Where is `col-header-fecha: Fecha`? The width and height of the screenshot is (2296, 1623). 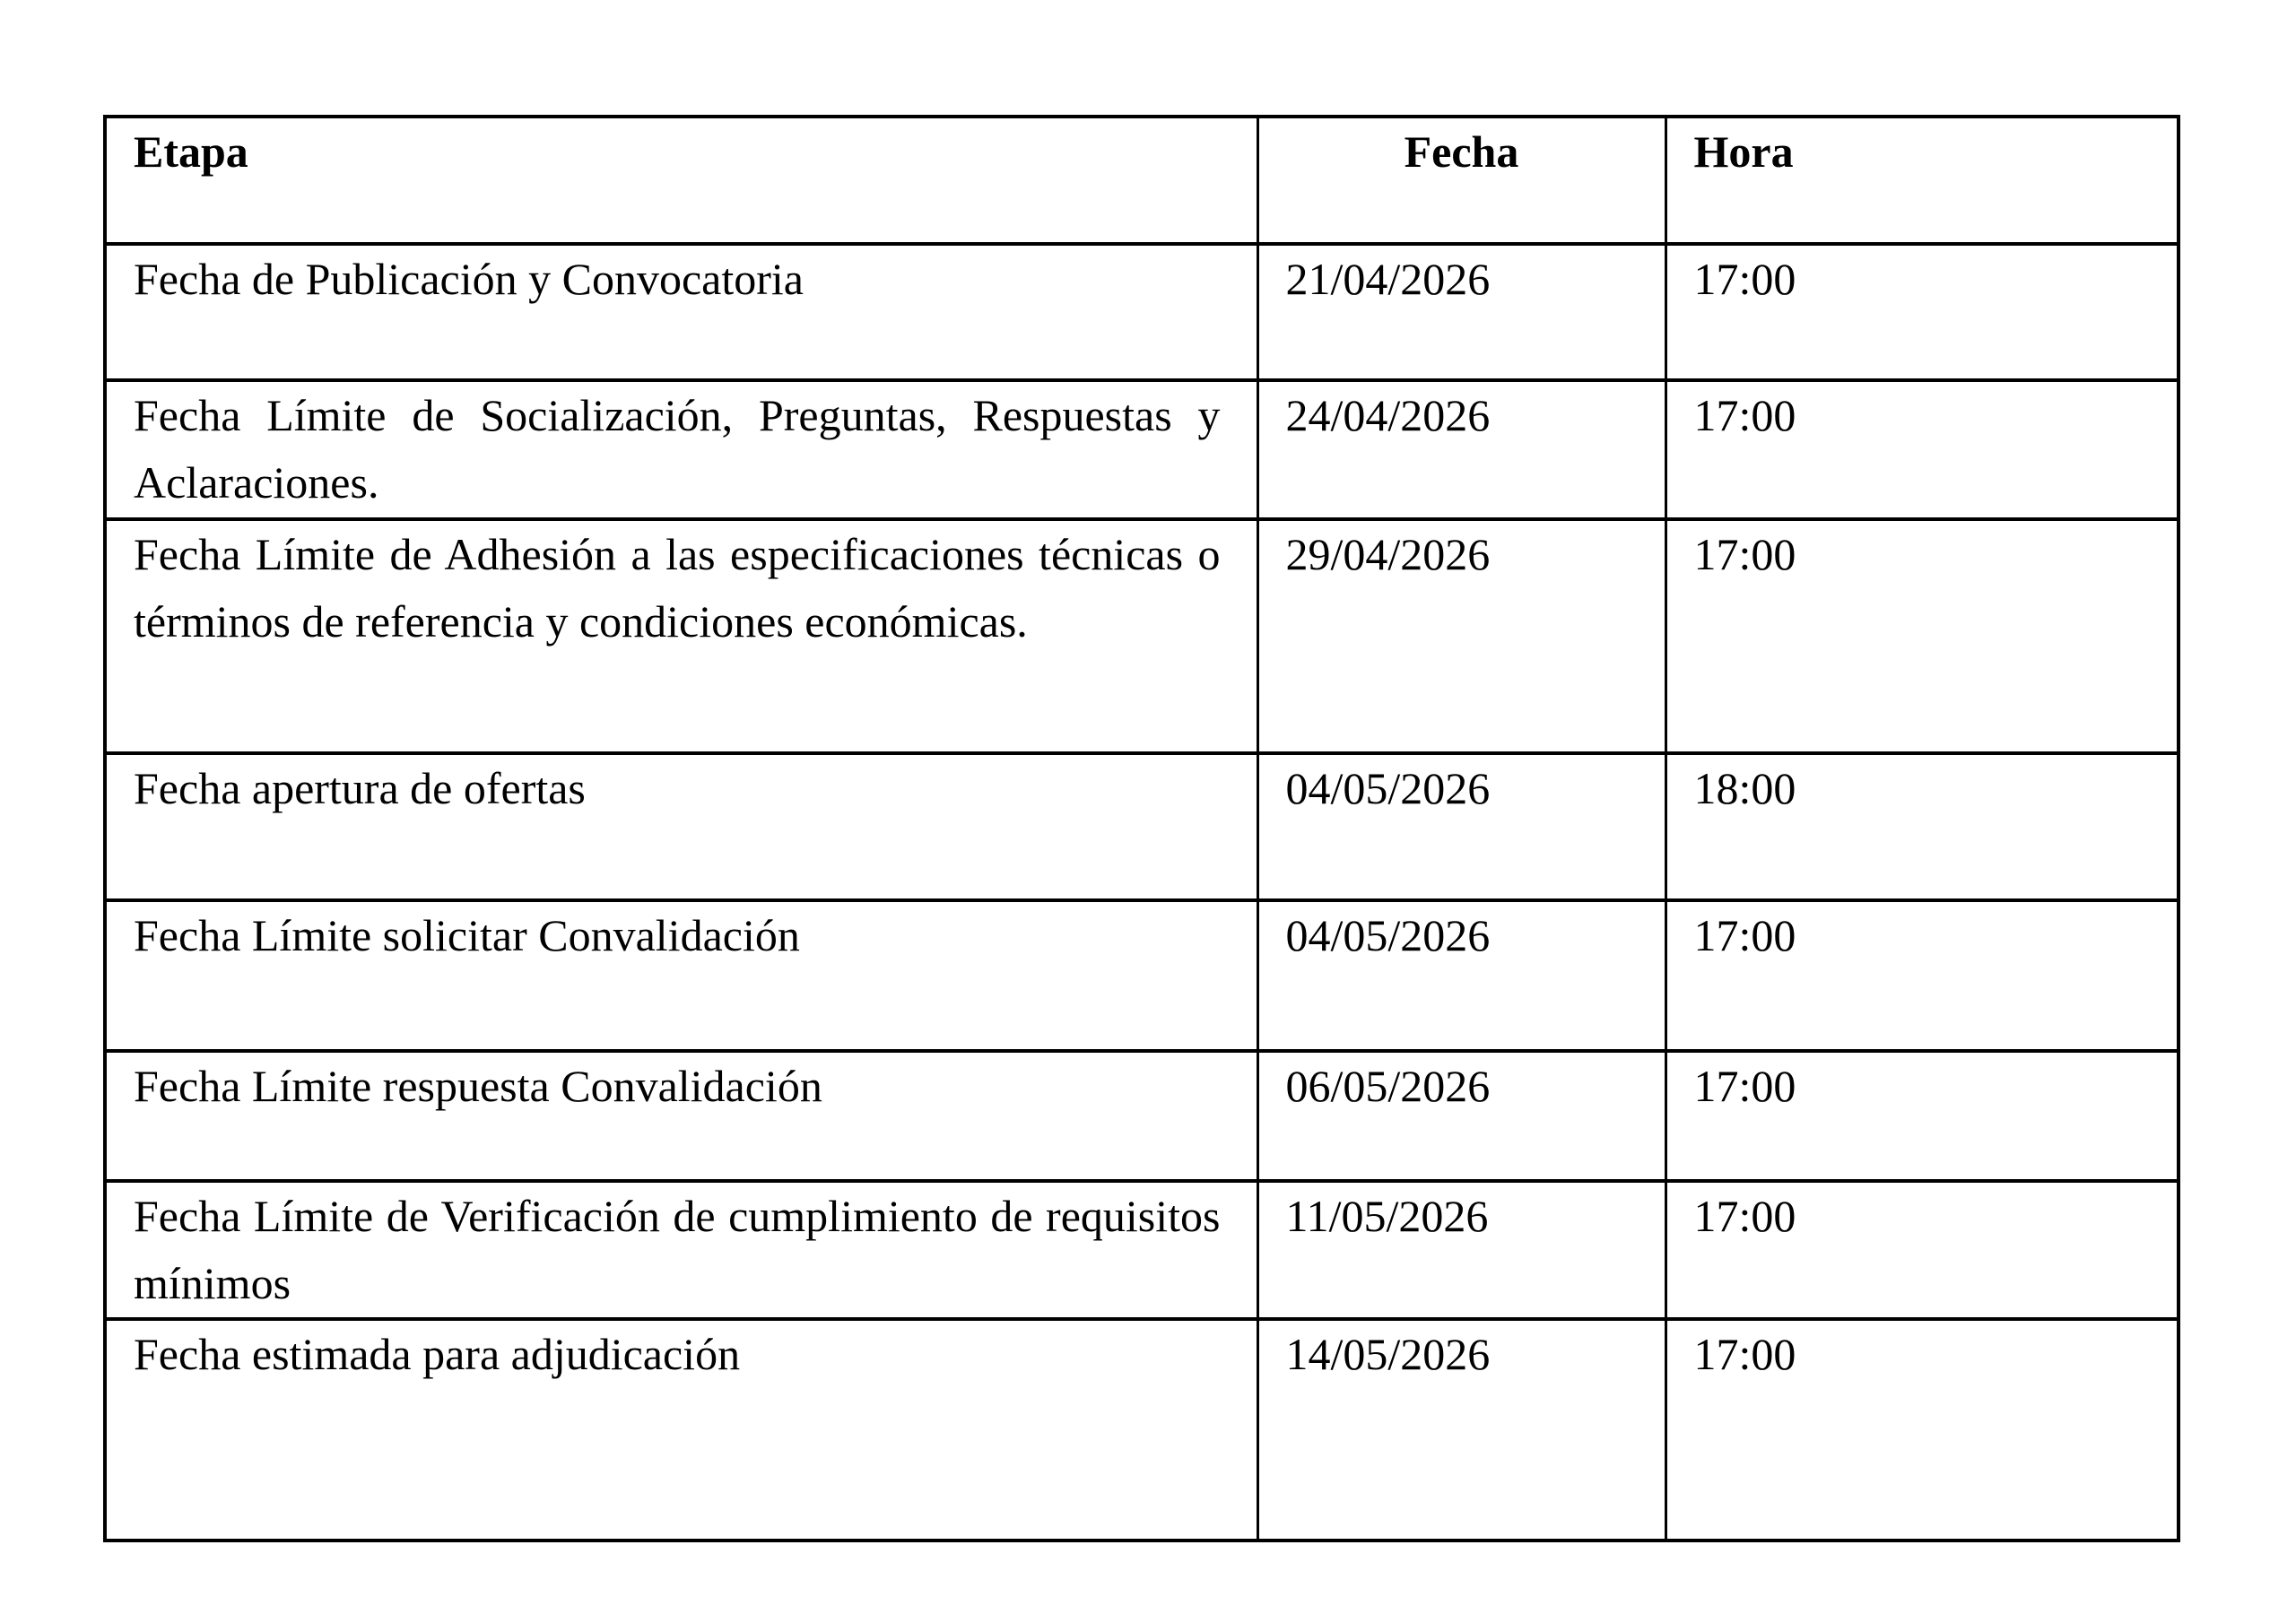
col-header-fecha: Fecha is located at coordinates (1461, 180).